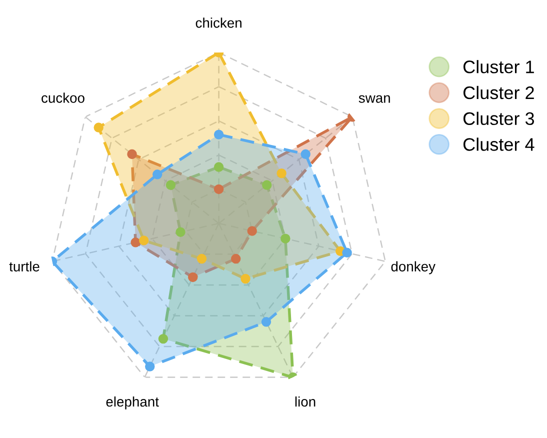 This screenshot has height=438, width=547. Describe the element at coordinates (219, 23) in the screenshot. I see `spoke-label: chicken` at that location.